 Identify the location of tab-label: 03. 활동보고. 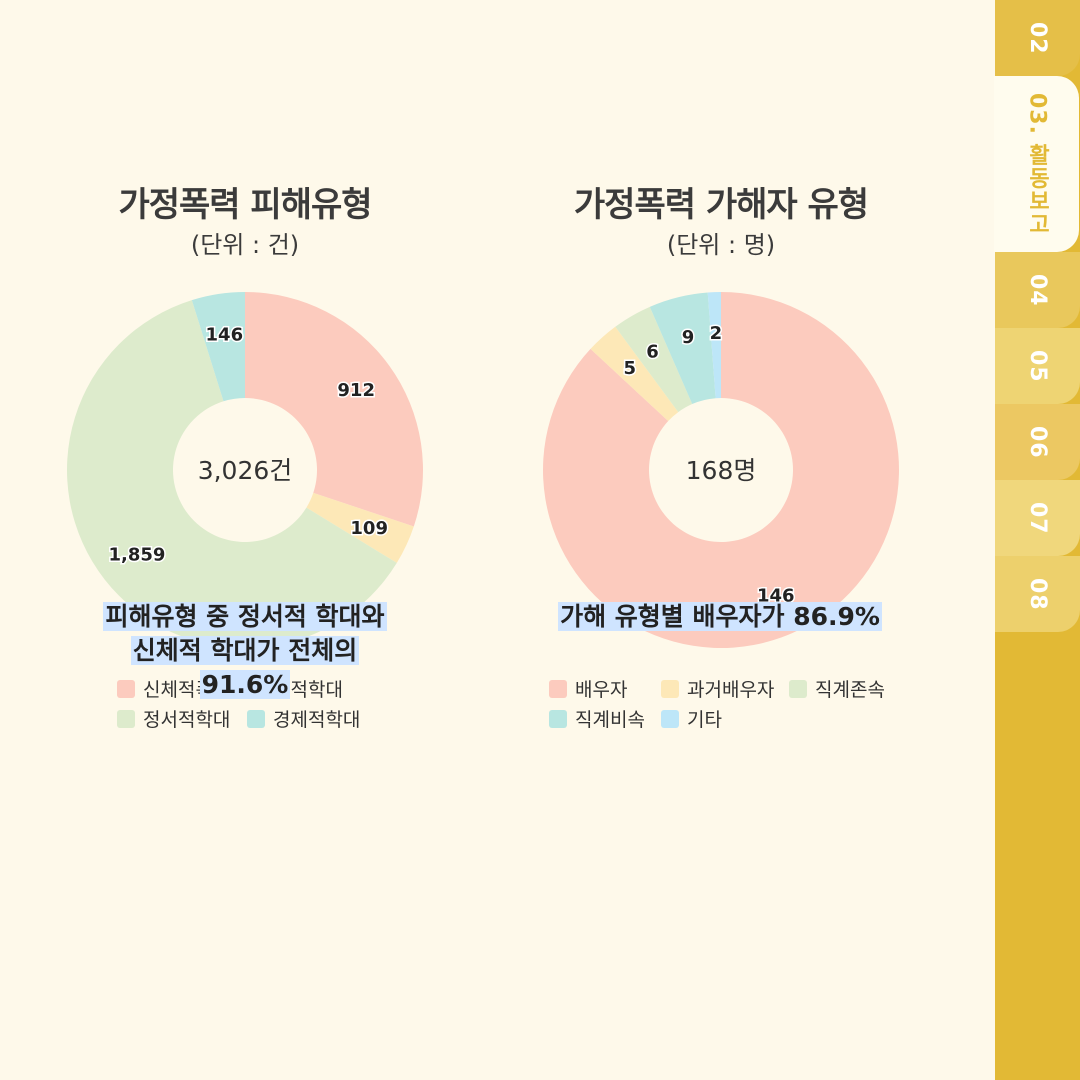
(1037, 164).